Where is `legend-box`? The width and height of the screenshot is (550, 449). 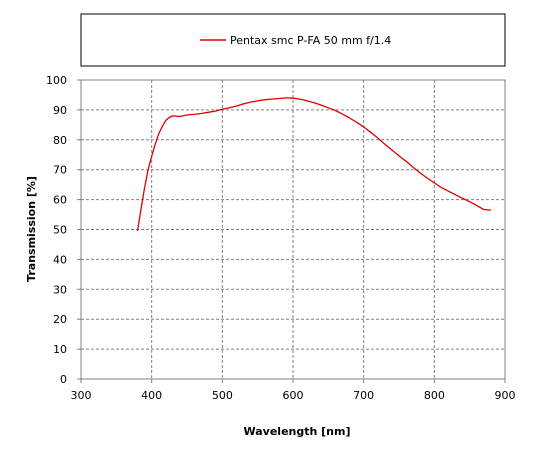 legend-box is located at coordinates (293, 40).